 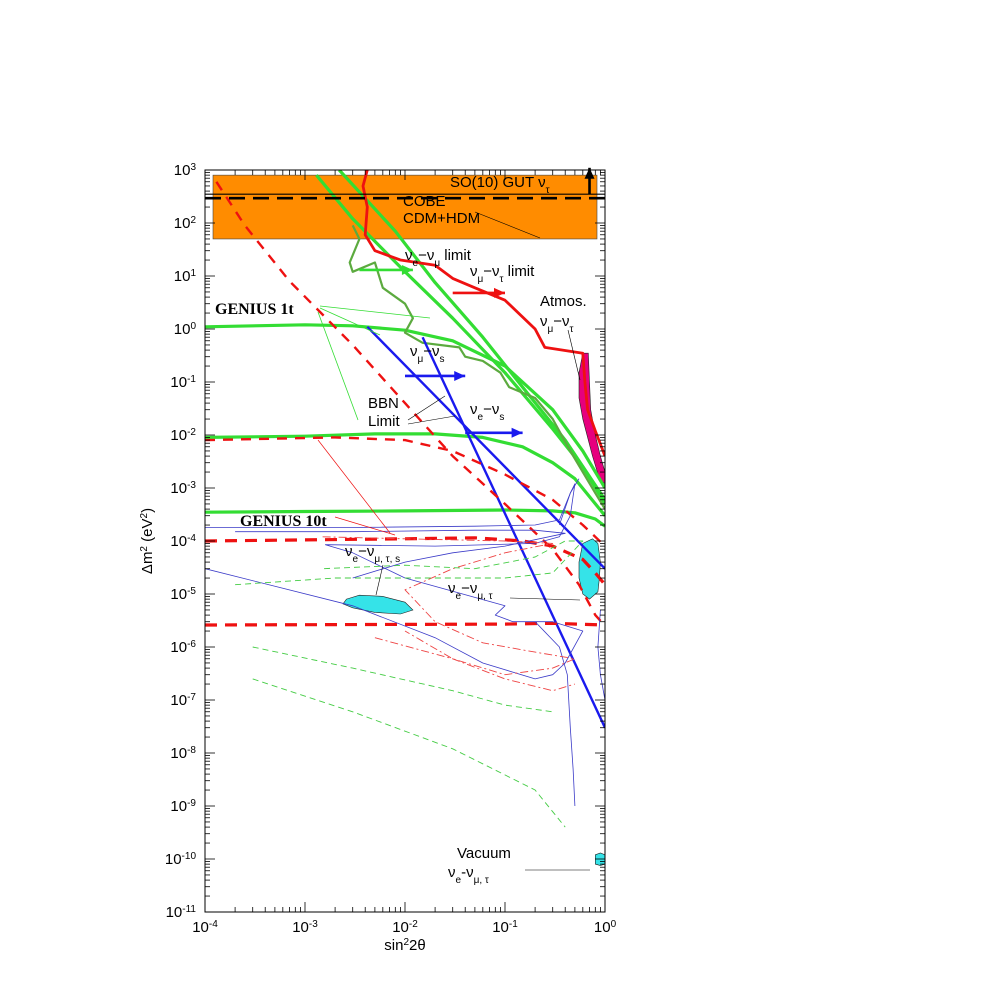 I want to click on genius-1t-label: GENIUS 1t, so click(x=254, y=309).